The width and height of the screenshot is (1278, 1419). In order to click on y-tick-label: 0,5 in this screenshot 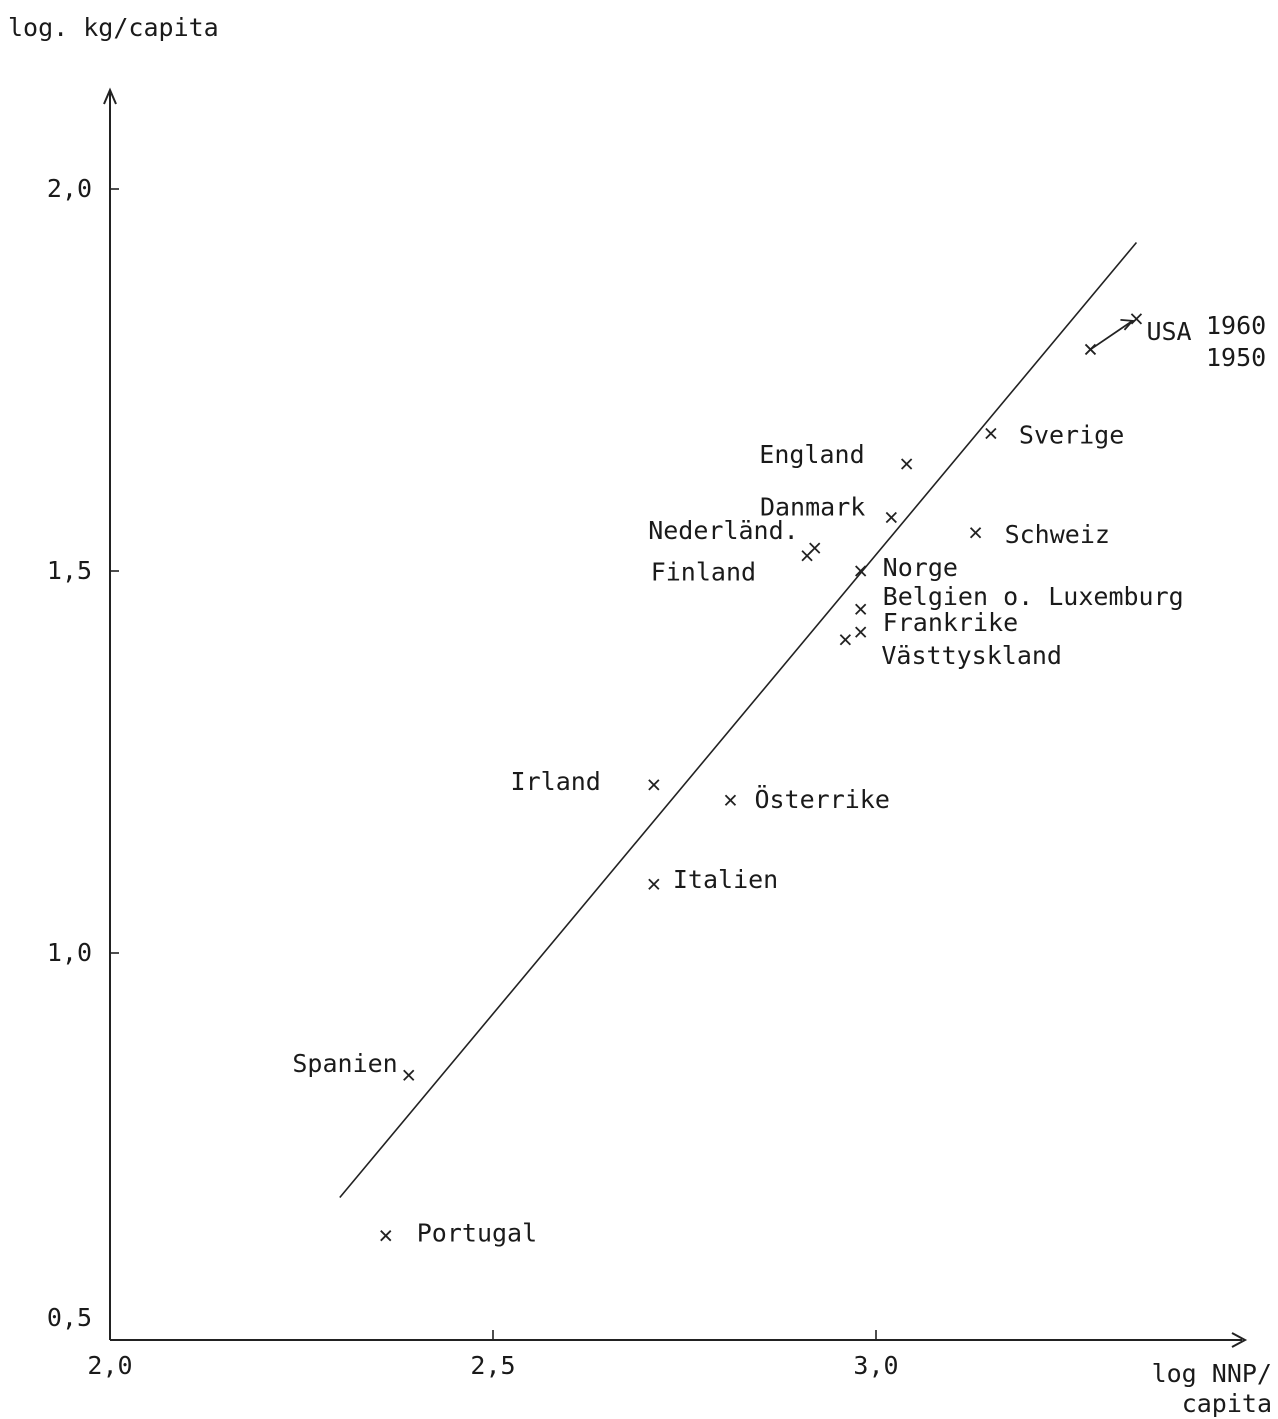, I will do `click(69, 1317)`.